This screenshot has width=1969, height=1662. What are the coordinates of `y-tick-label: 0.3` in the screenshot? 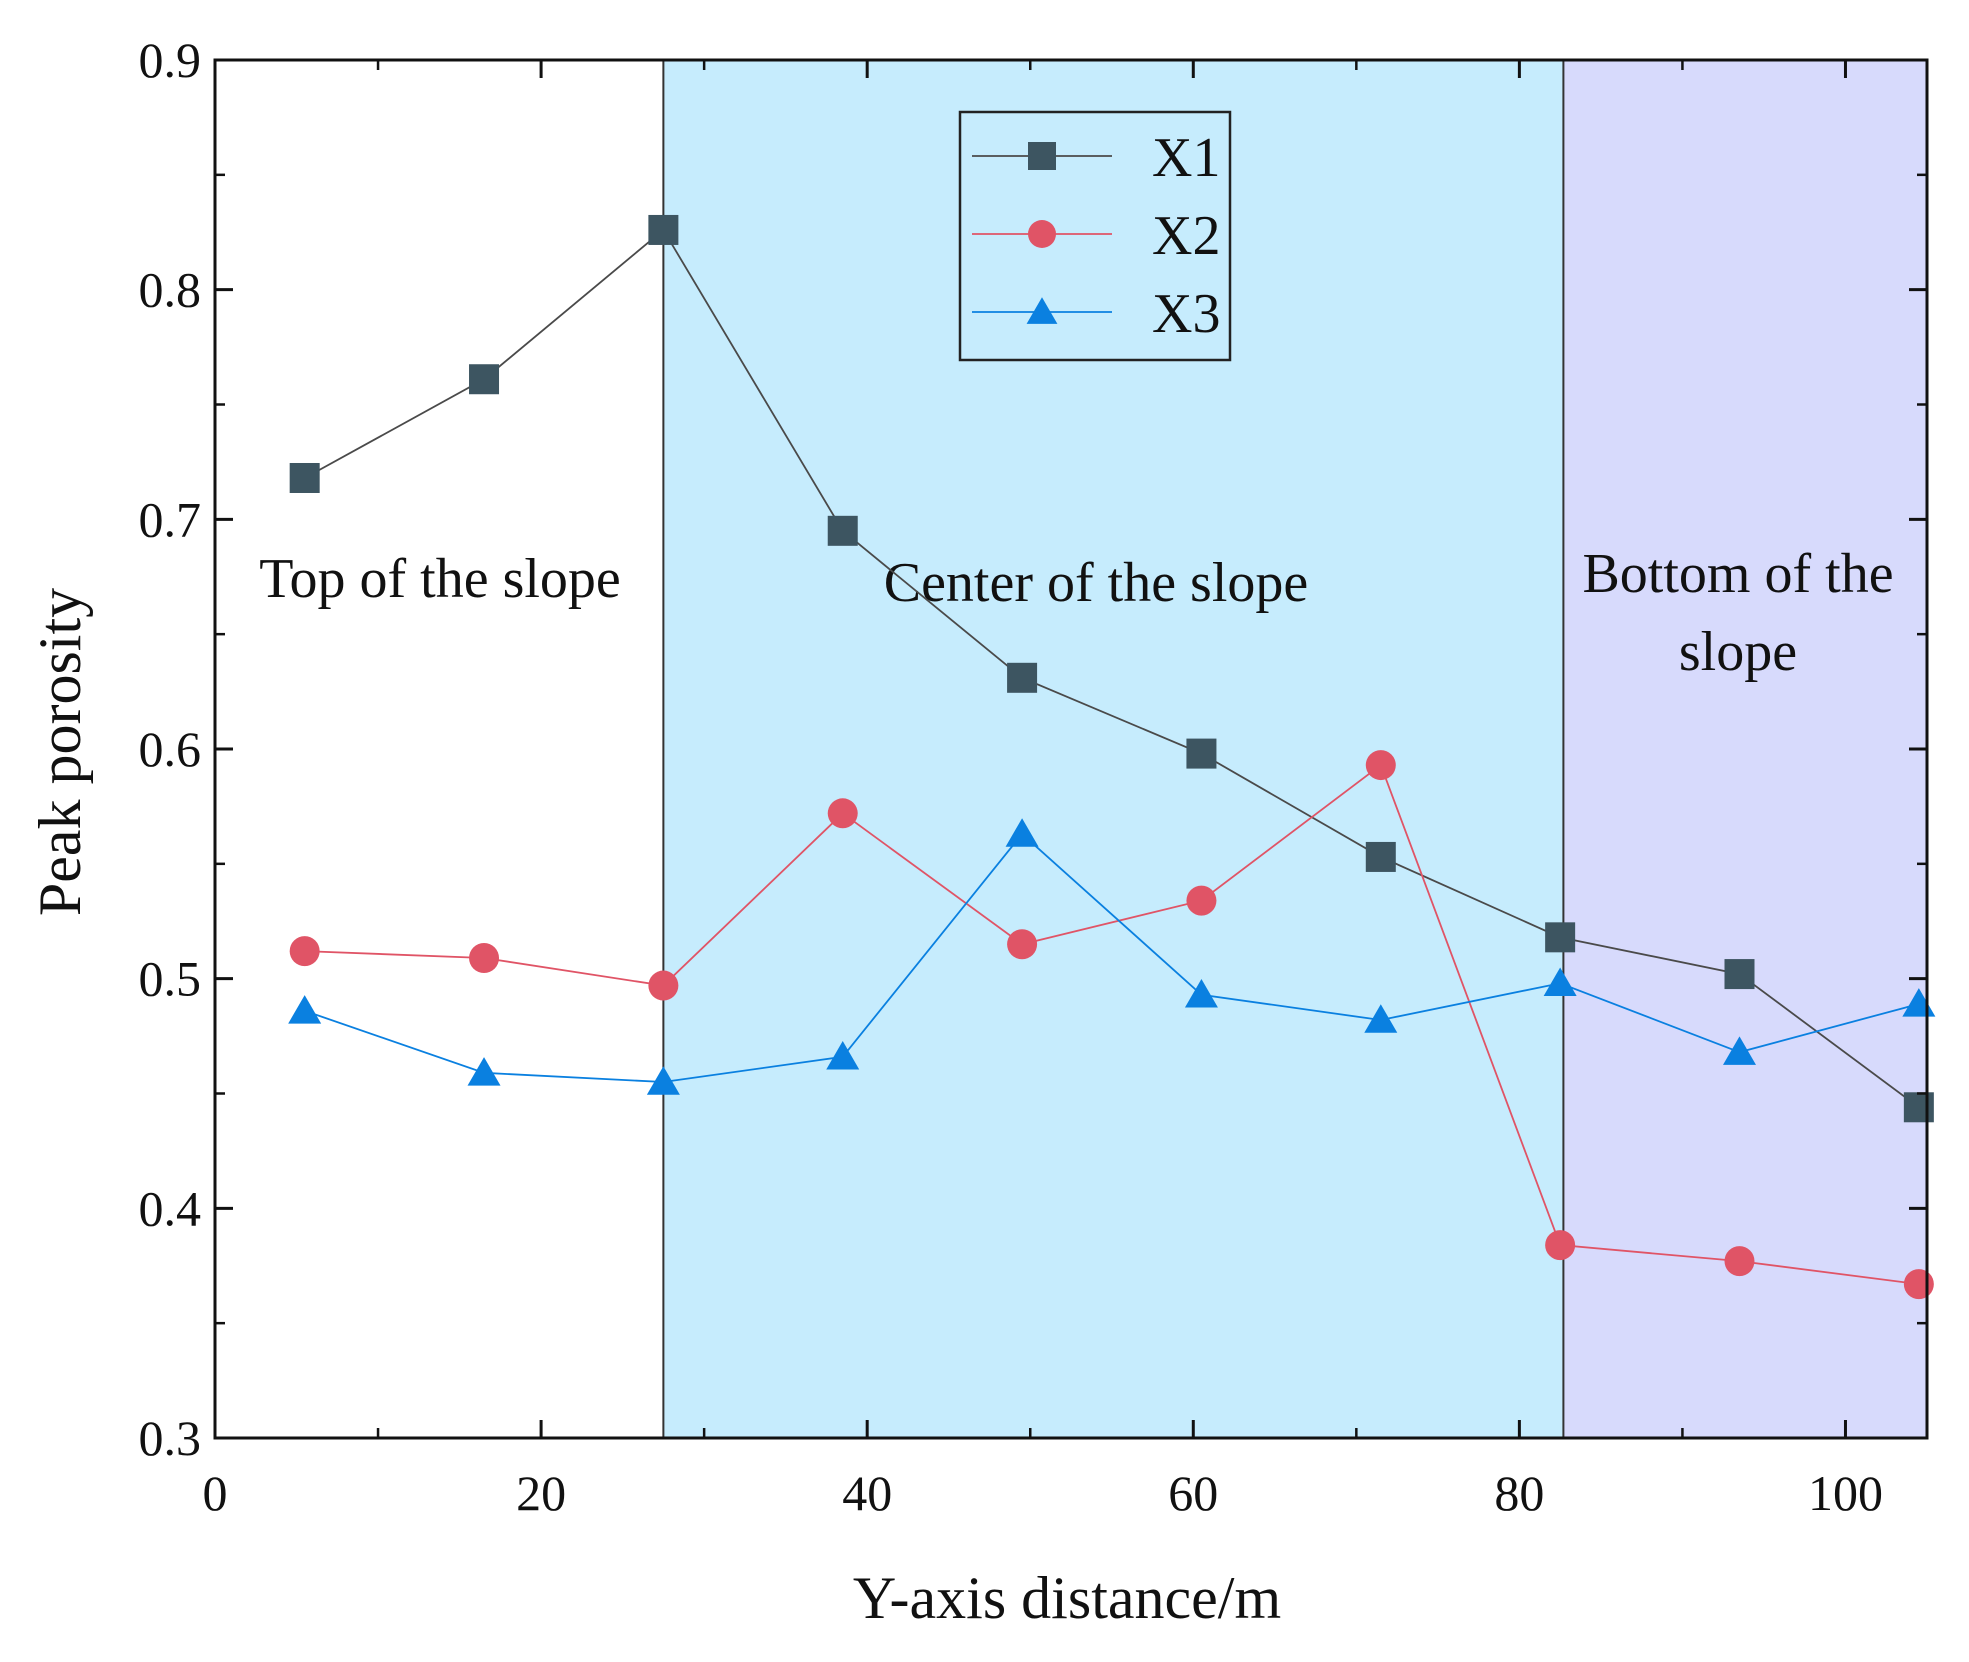 It's located at (170, 1438).